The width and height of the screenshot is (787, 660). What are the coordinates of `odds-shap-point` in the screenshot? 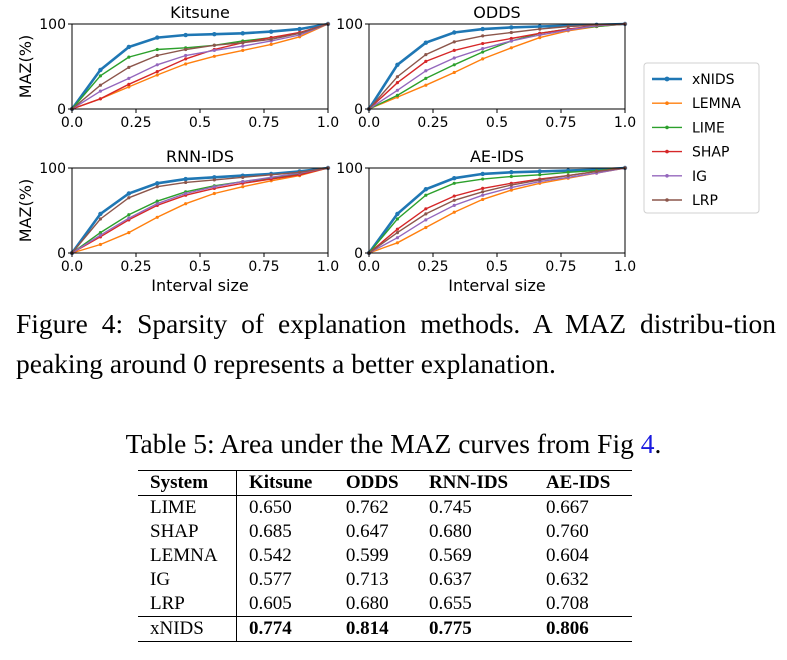 It's located at (454, 50).